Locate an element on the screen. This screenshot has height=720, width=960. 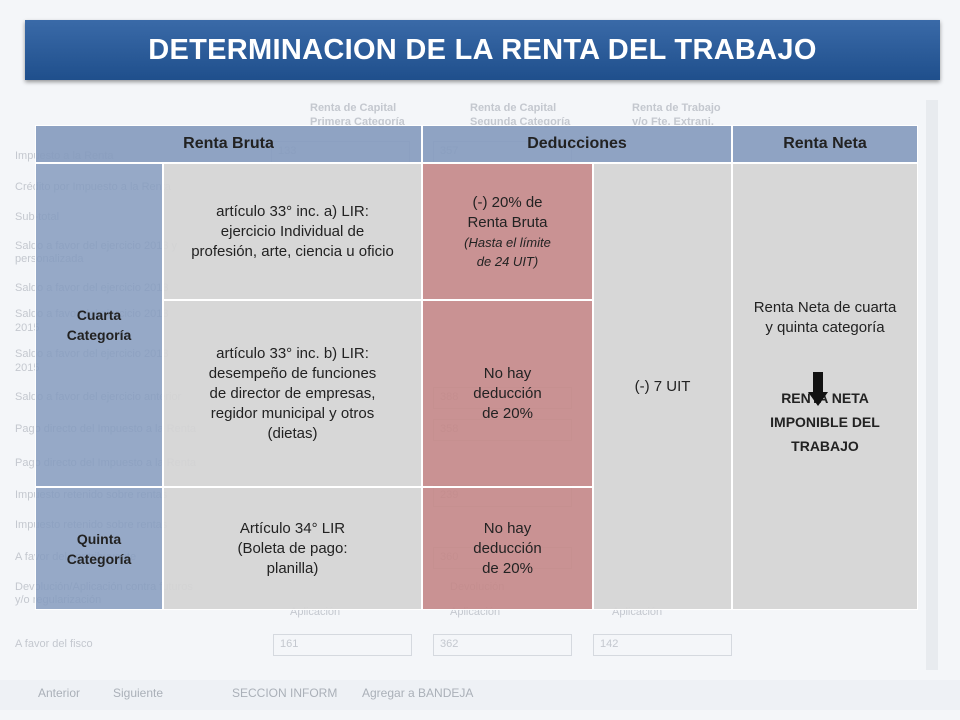
net-result-line: IMPONIBLE DEL is located at coordinates (825, 422).